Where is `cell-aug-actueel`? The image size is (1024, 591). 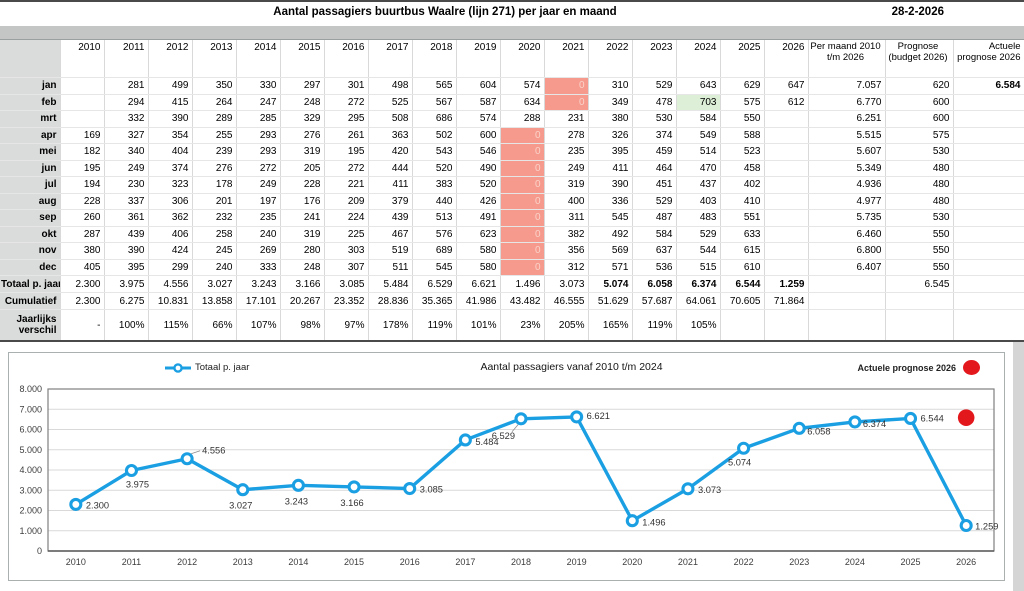
cell-aug-actueel is located at coordinates (988, 201).